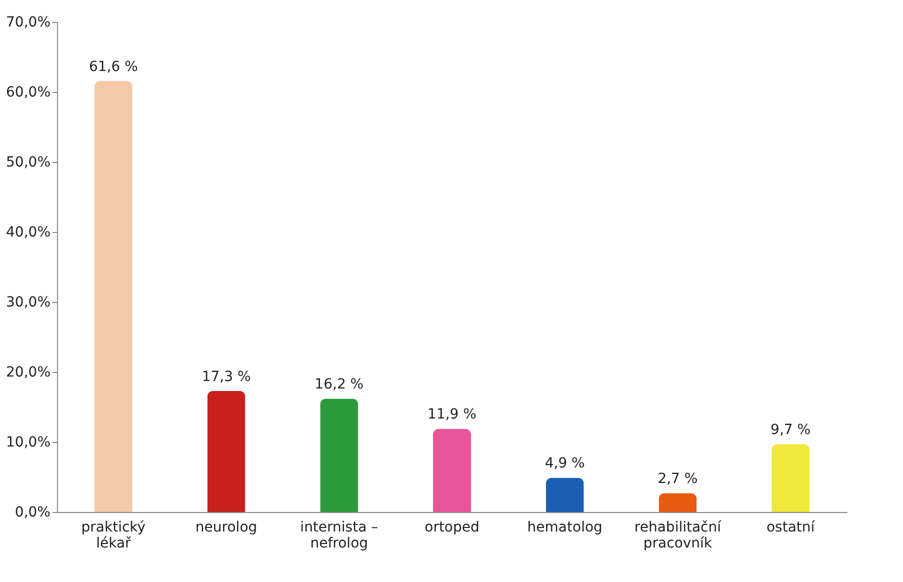 This screenshot has width=903, height=582. What do you see at coordinates (113, 66) in the screenshot?
I see `data-label: 61,6 %` at bounding box center [113, 66].